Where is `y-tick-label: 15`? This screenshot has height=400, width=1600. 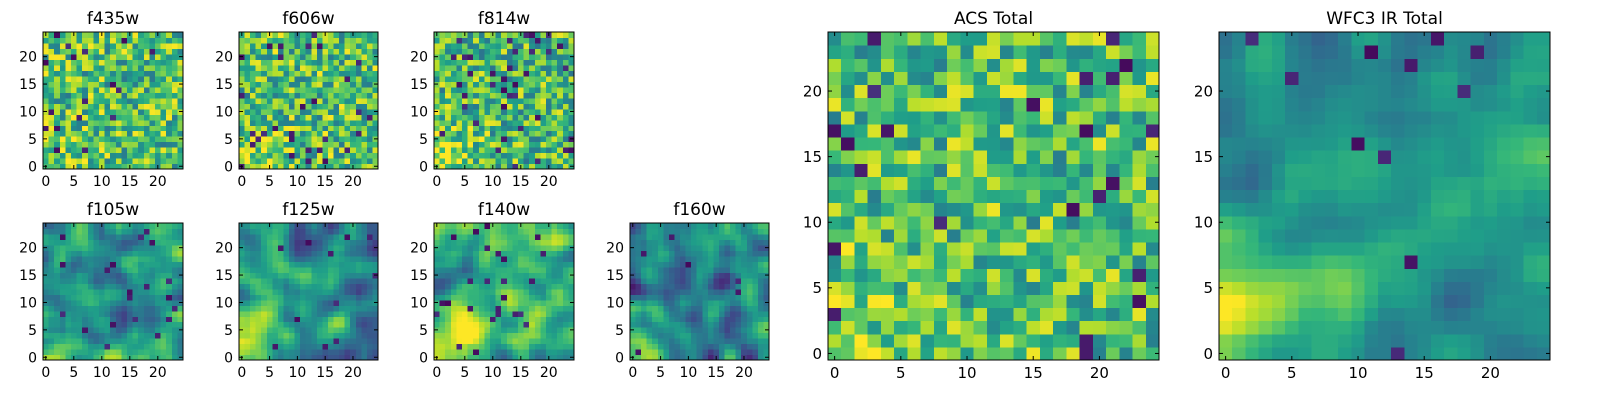 y-tick-label: 15 is located at coordinates (615, 276).